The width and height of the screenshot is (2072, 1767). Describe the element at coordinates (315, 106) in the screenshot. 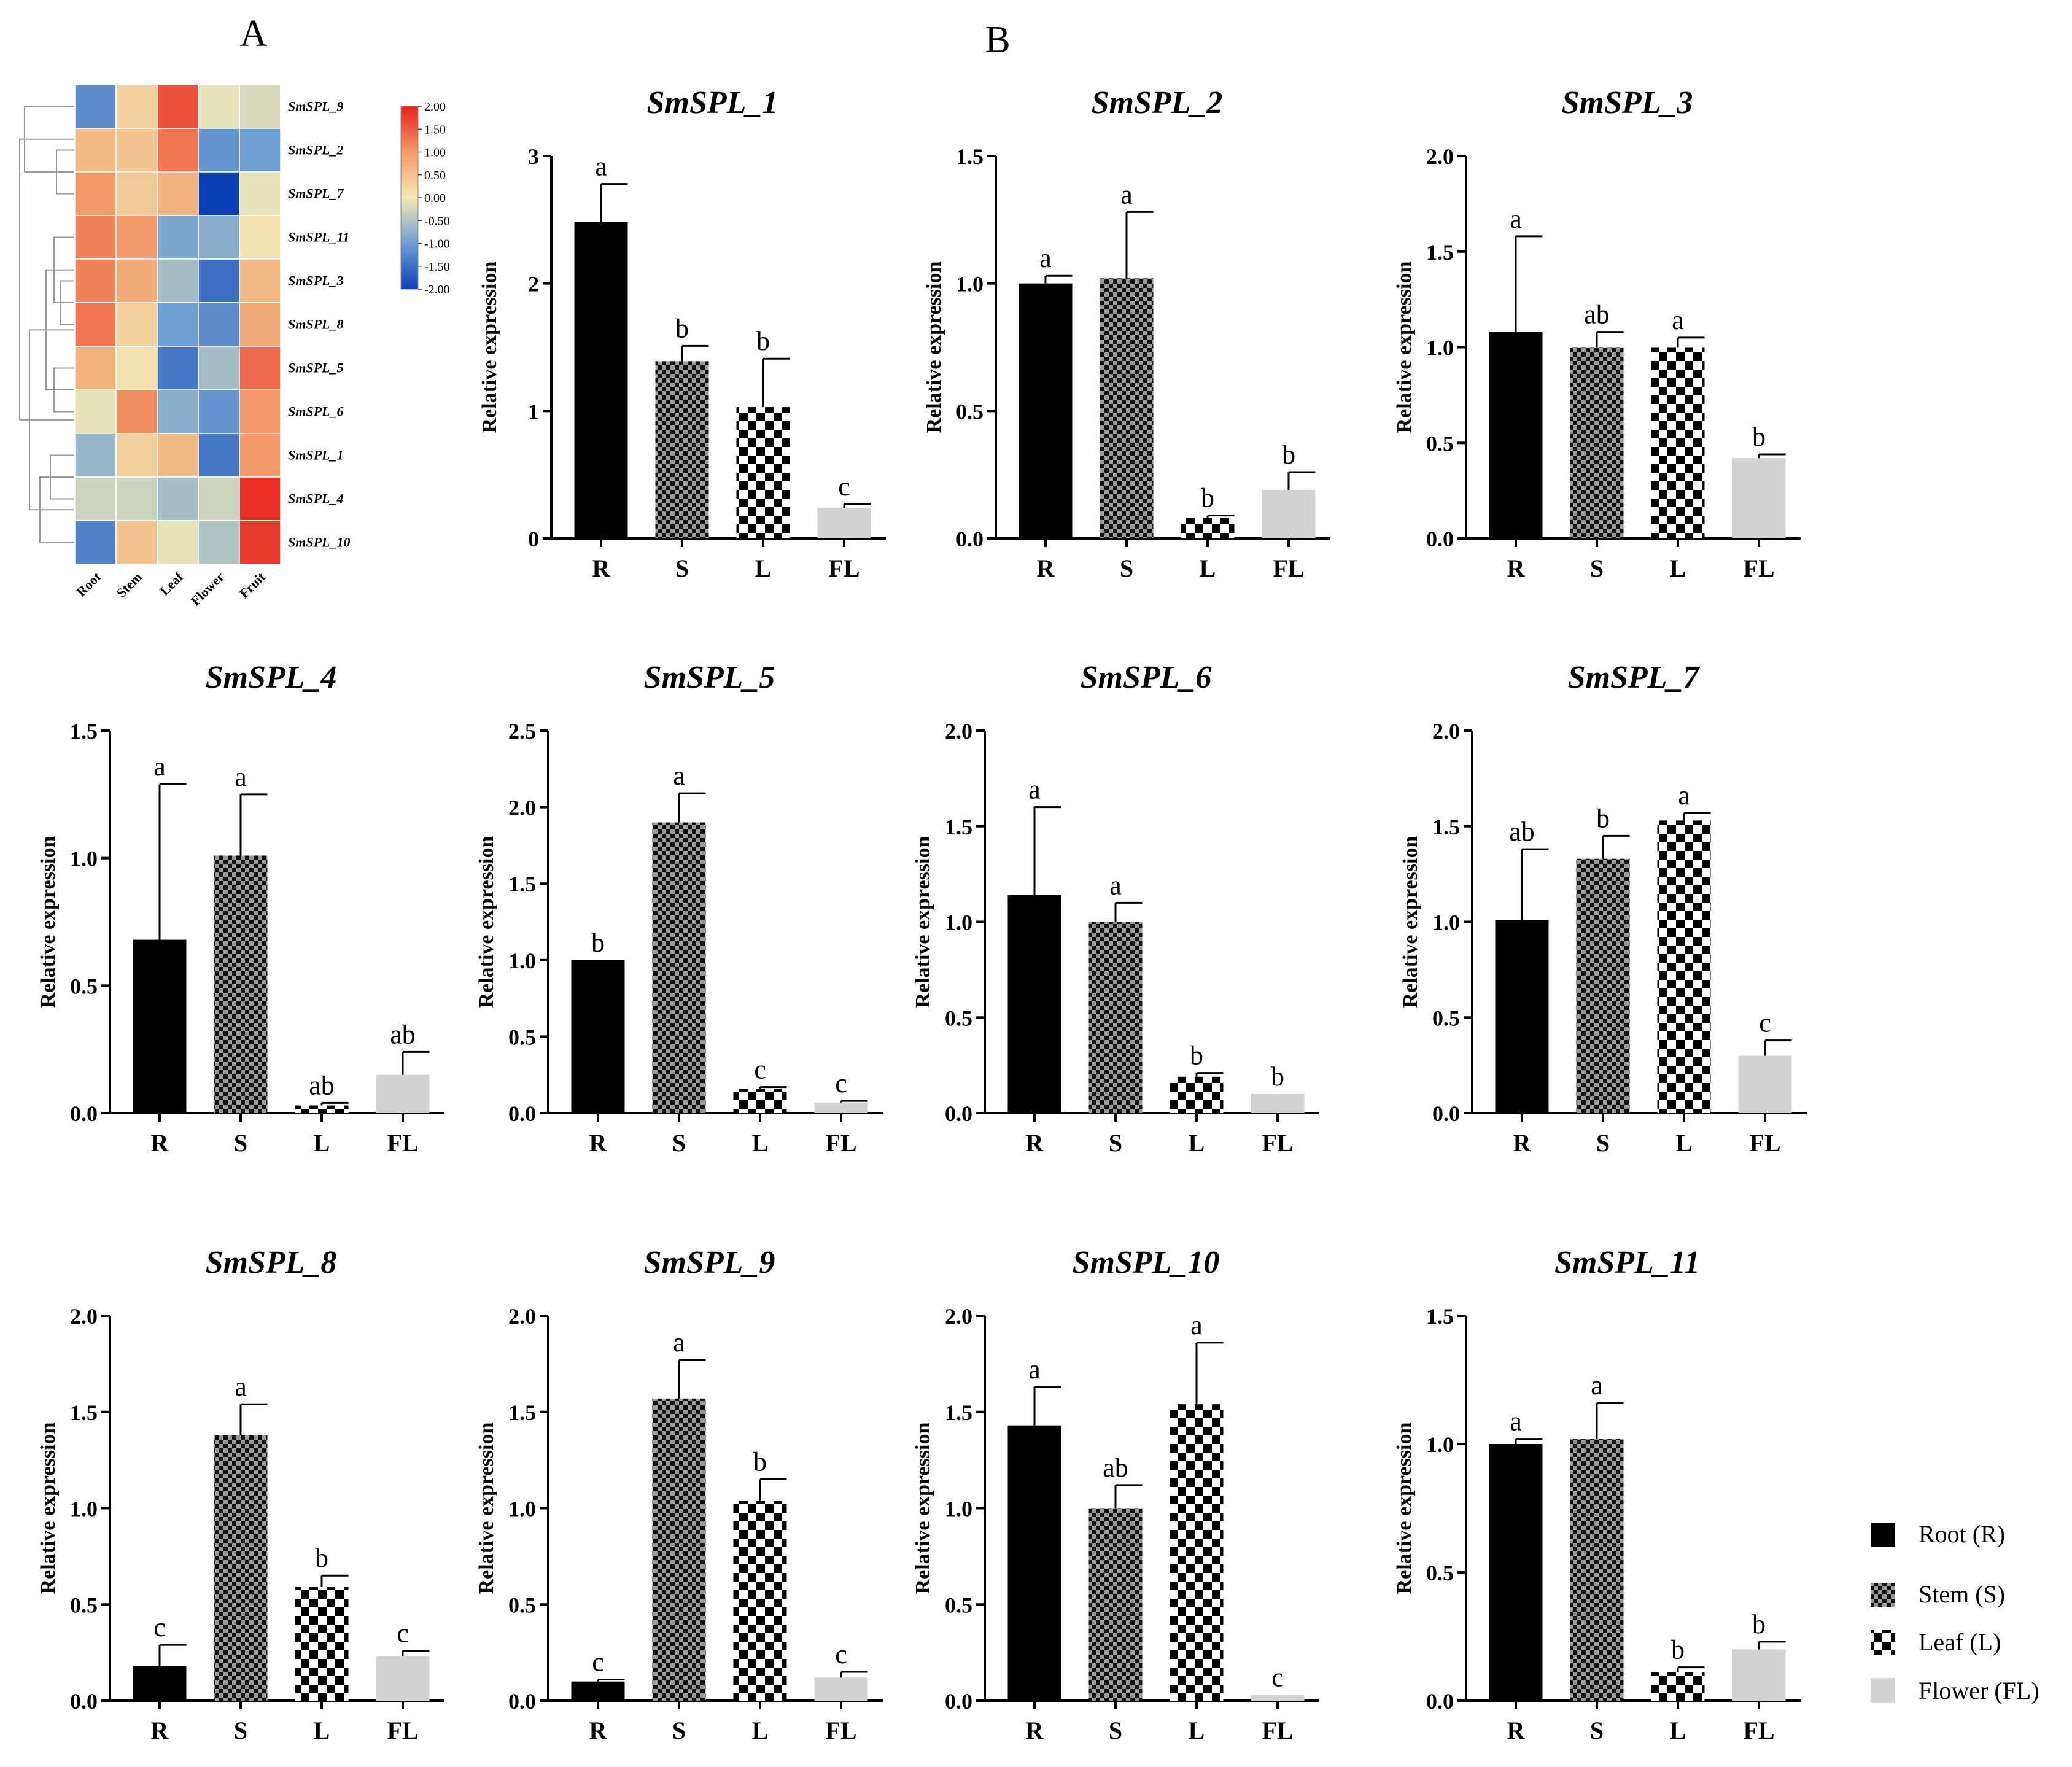

I see `heatmap-row-label: SmSPL_9` at that location.